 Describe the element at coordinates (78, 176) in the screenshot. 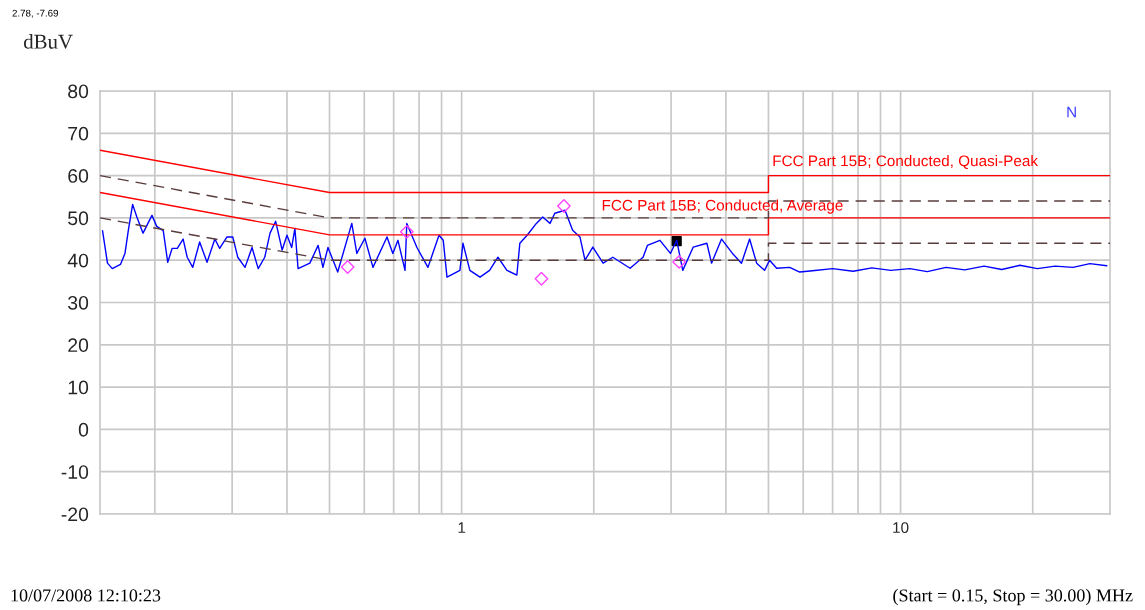

I see `y-tick-label: 60` at that location.